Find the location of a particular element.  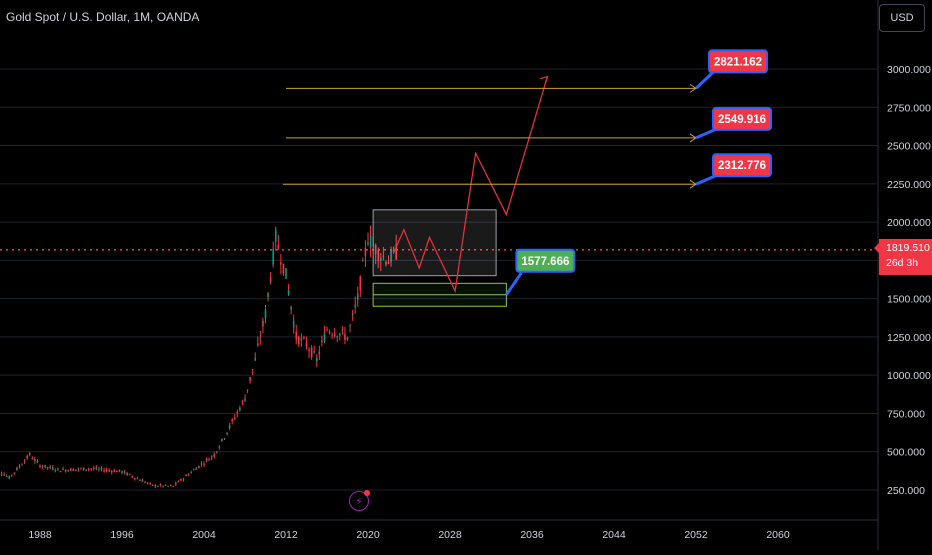

support-callout-label: 1577.666 is located at coordinates (545, 262).